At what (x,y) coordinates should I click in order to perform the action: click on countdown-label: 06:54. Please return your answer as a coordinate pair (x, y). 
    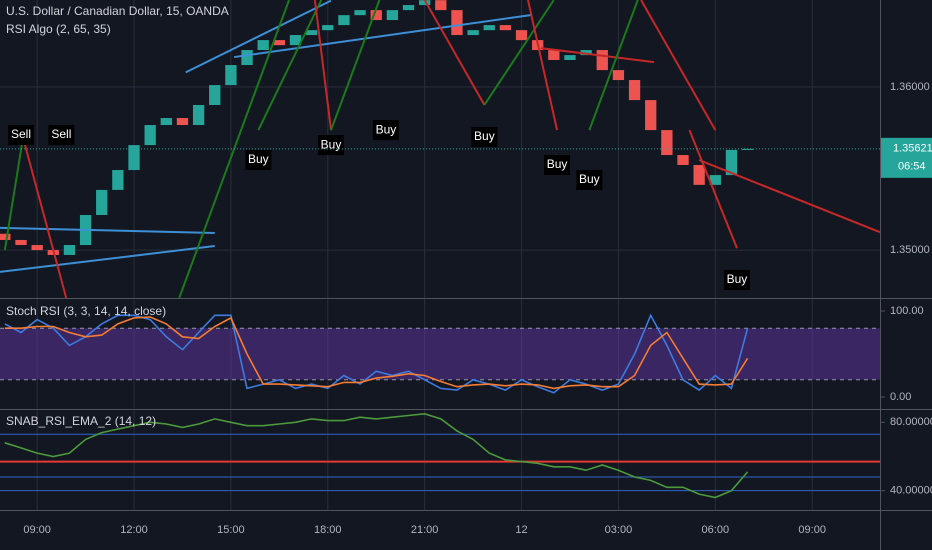
    Looking at the image, I should click on (912, 167).